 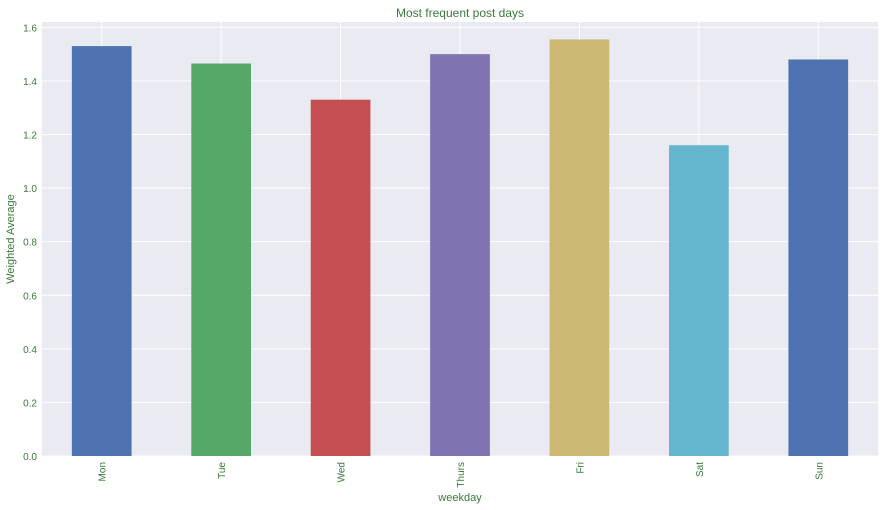 I want to click on x-tick-label: Tue, so click(x=222, y=470).